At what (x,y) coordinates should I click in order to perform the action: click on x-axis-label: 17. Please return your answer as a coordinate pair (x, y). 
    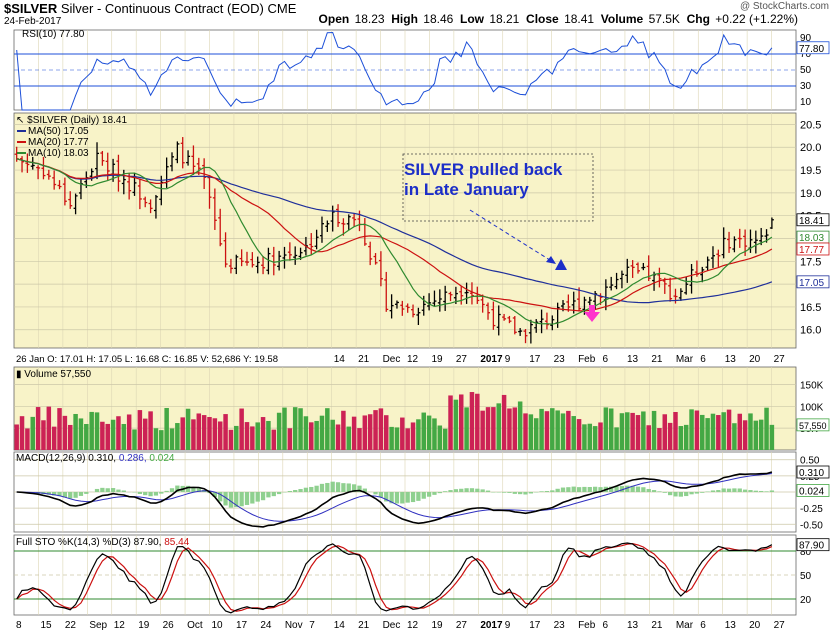
    Looking at the image, I should click on (535, 625).